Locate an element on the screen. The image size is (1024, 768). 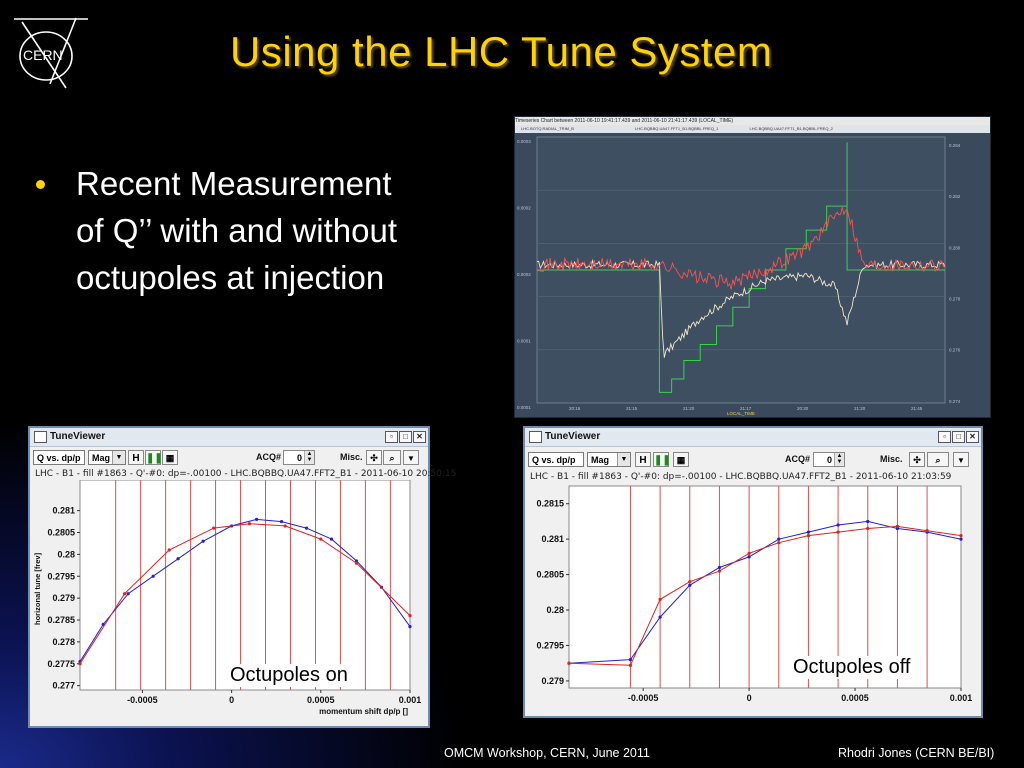
x-tick-label: 21:45 is located at coordinates (917, 408).